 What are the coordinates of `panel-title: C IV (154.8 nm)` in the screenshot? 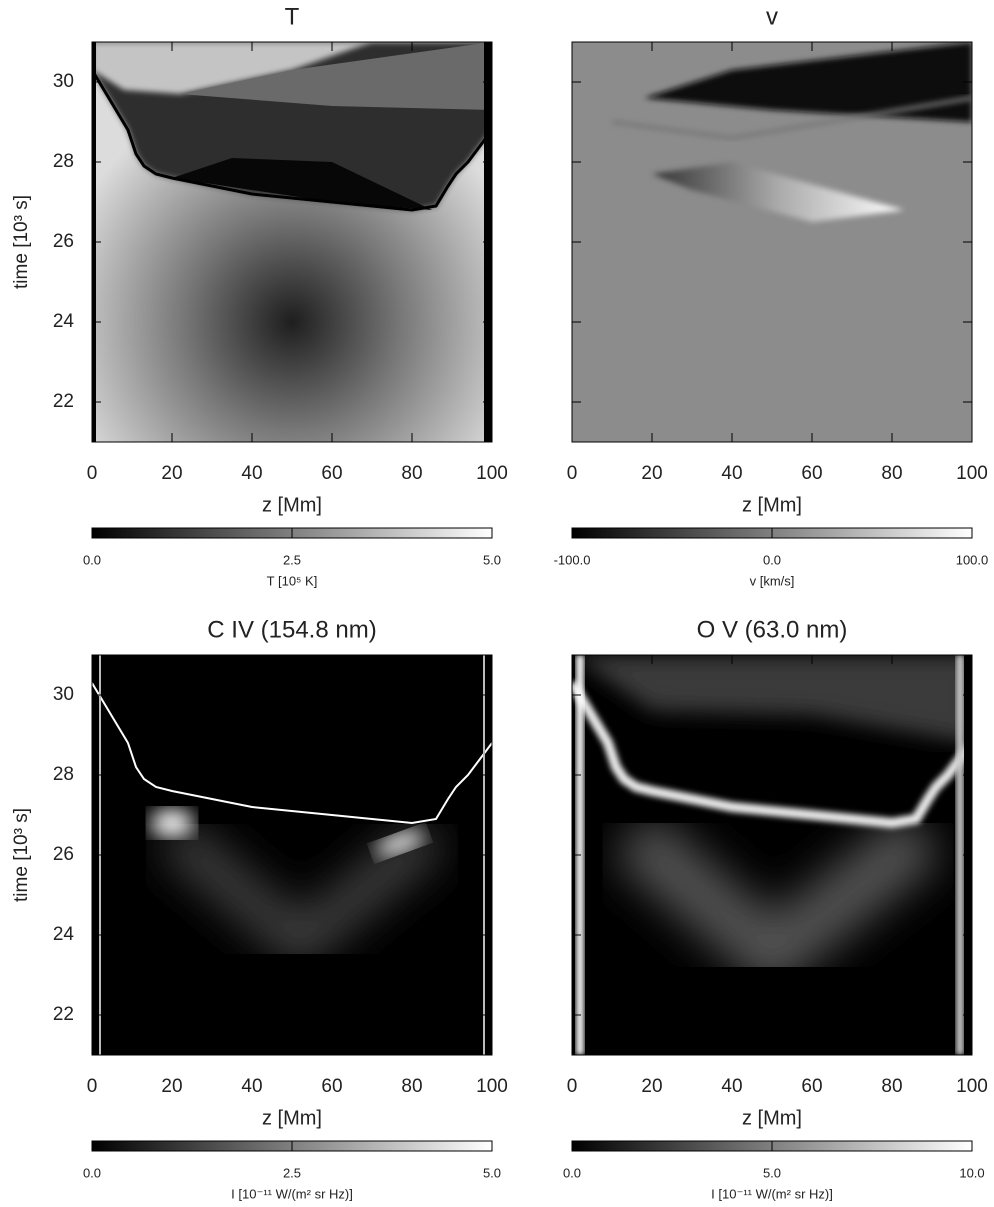 It's located at (291, 629).